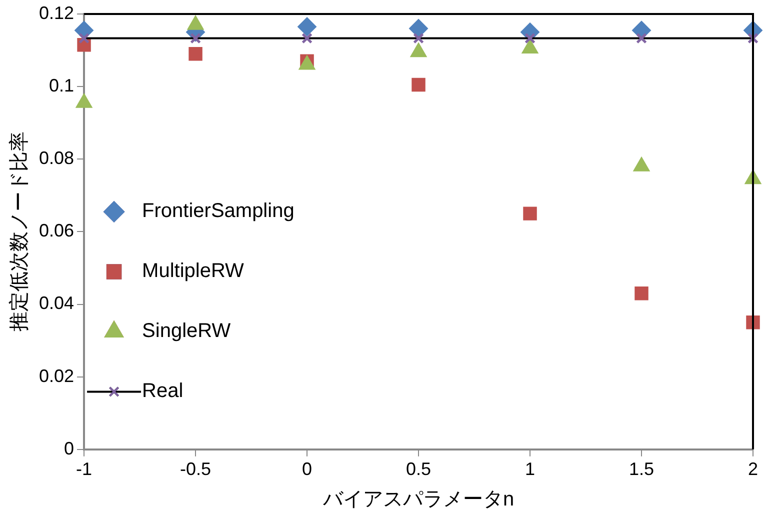 This screenshot has width=765, height=520. Describe the element at coordinates (419, 469) in the screenshot. I see `x-tick-label: 0.5` at that location.